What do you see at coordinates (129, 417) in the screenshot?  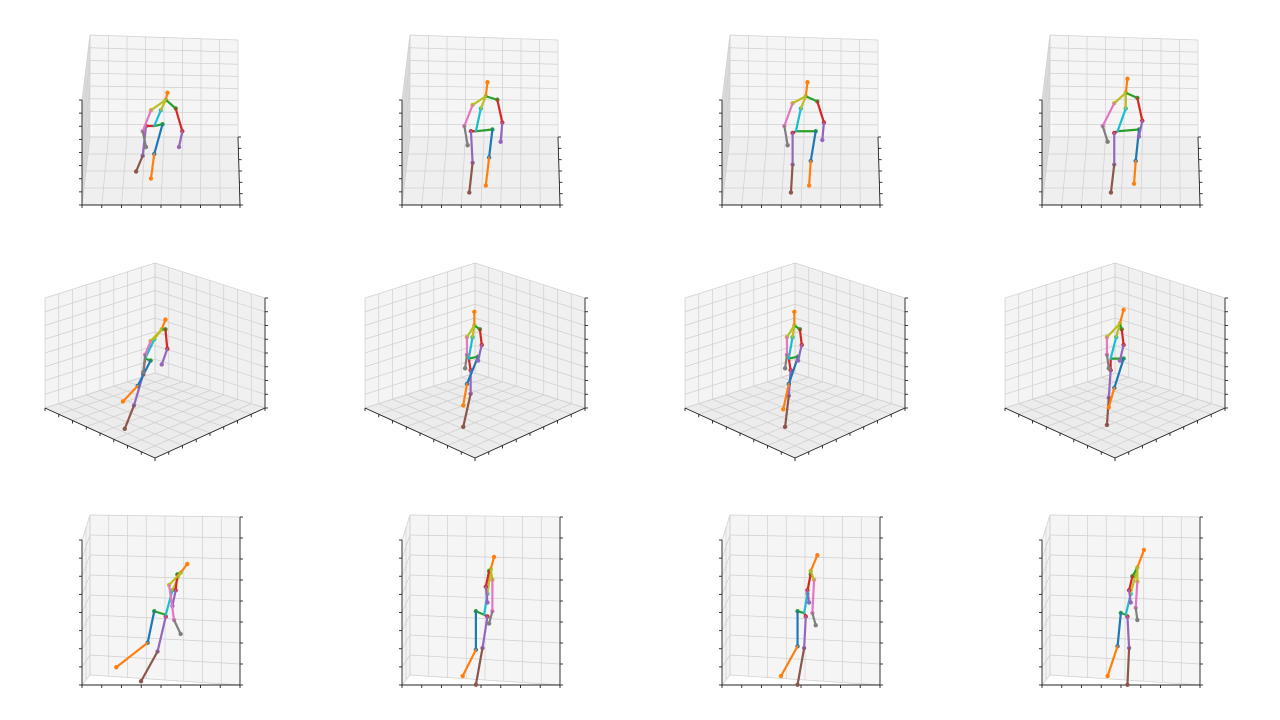 I see `bone-r_knee-r_ankle` at bounding box center [129, 417].